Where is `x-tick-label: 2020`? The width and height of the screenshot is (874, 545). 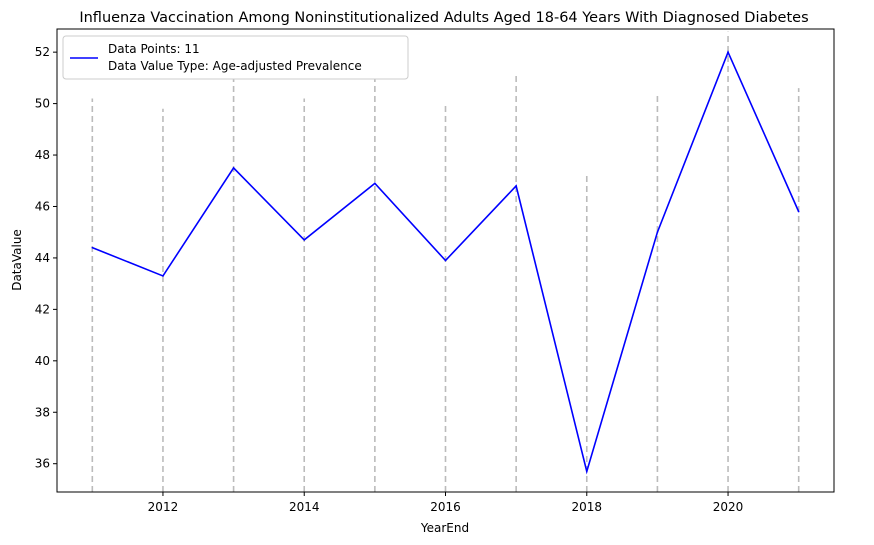 x-tick-label: 2020 is located at coordinates (728, 507).